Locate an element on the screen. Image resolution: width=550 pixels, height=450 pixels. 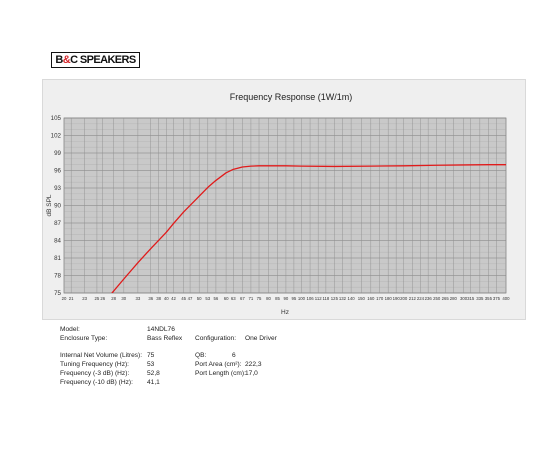
logo-text-b: C SPEAKERS is located at coordinates (103, 60).